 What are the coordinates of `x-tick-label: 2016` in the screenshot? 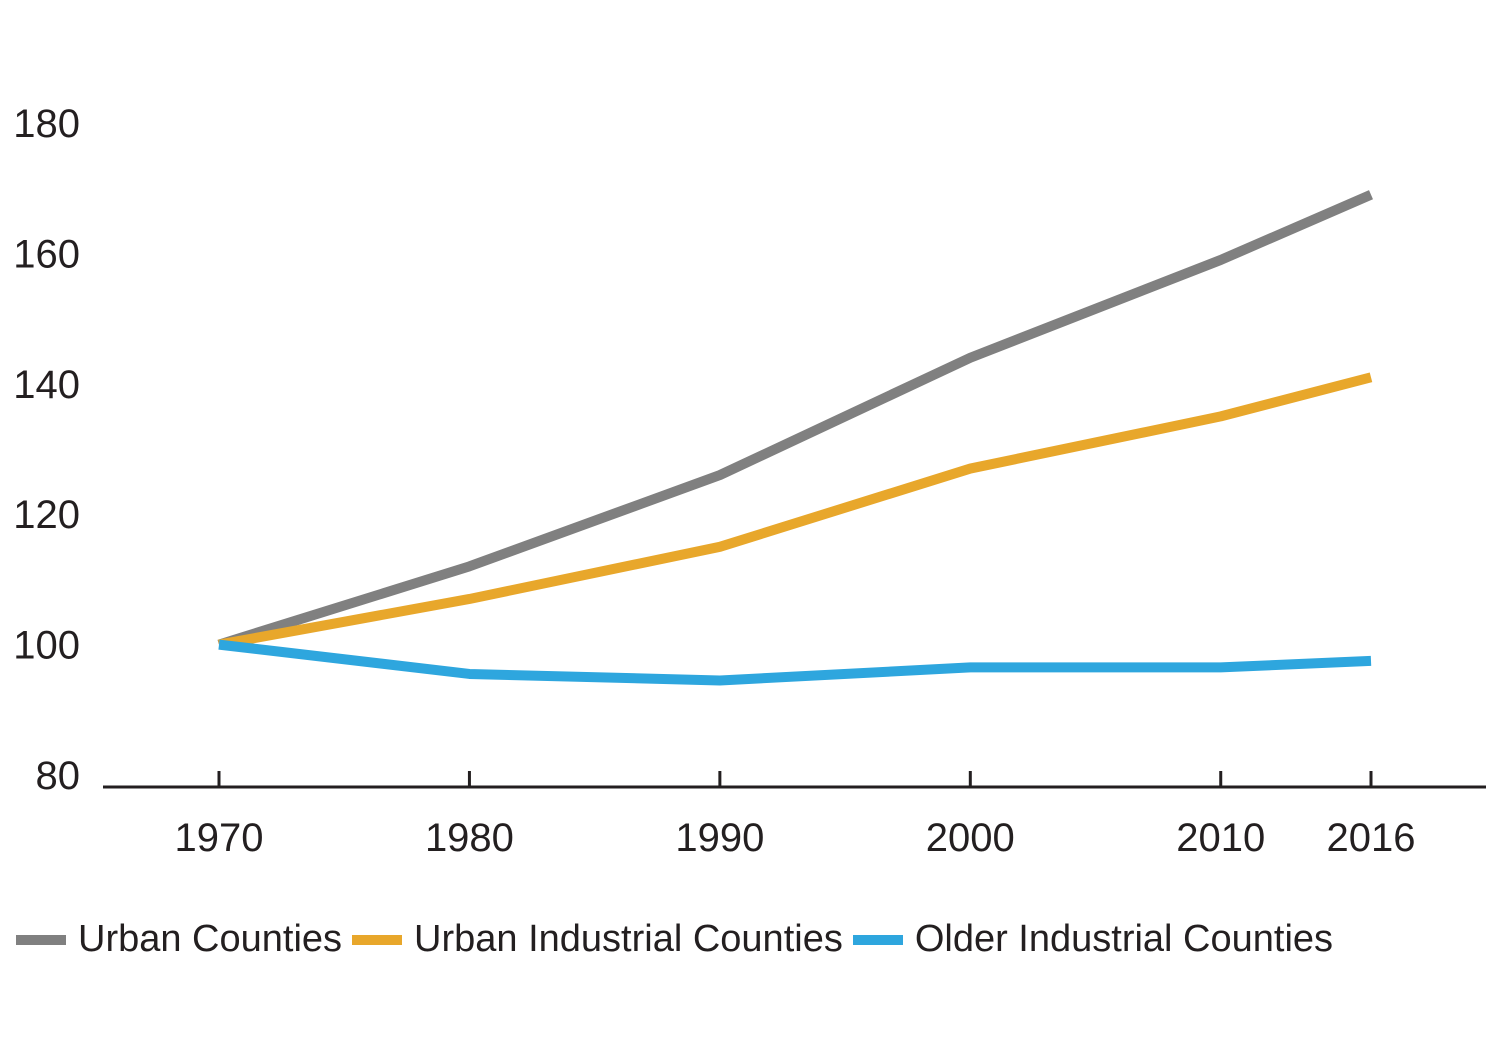 It's located at (1371, 838).